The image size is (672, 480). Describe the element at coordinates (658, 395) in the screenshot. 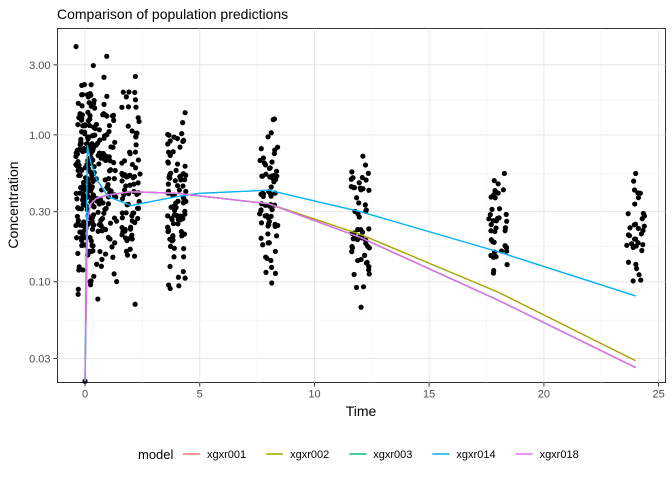

I see `x-tick-label: 25` at that location.